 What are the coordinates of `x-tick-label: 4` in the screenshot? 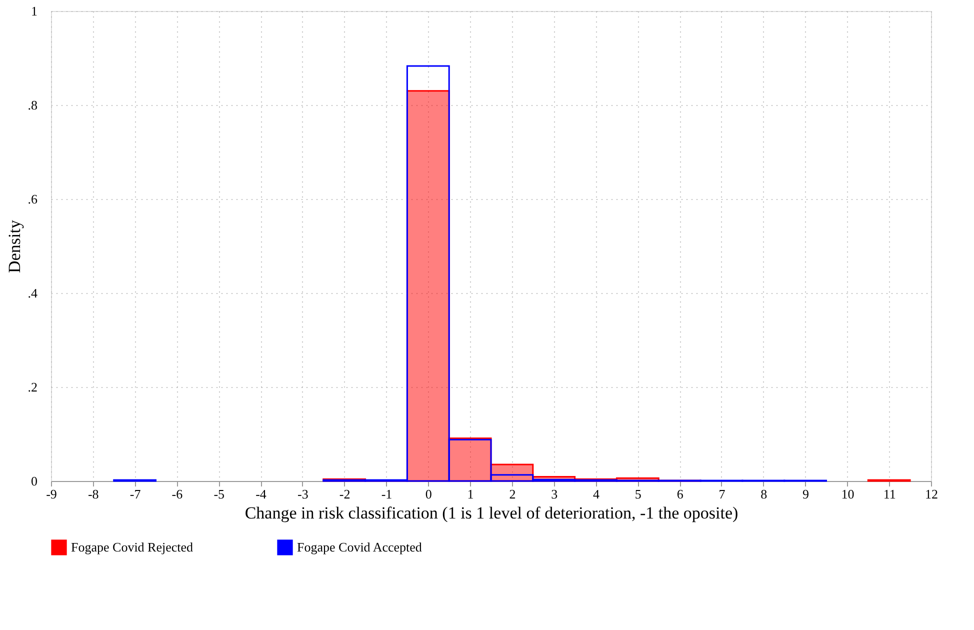 It's located at (596, 494).